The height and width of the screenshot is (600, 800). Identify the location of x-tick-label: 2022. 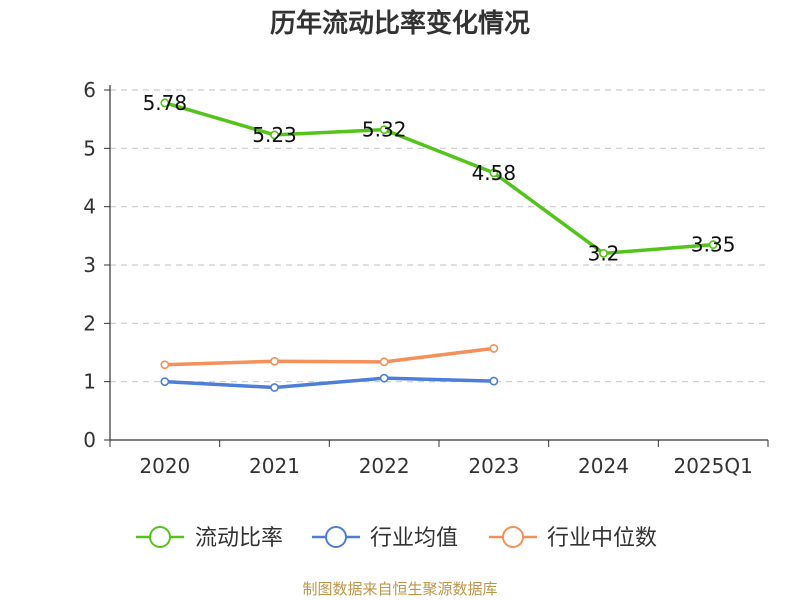
(384, 466).